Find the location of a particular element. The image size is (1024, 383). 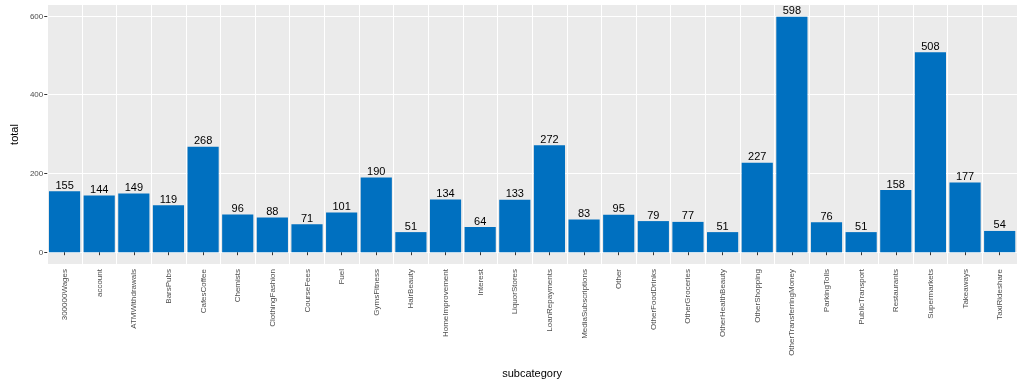

x-tick-label: LiquorStores is located at coordinates (515, 292).